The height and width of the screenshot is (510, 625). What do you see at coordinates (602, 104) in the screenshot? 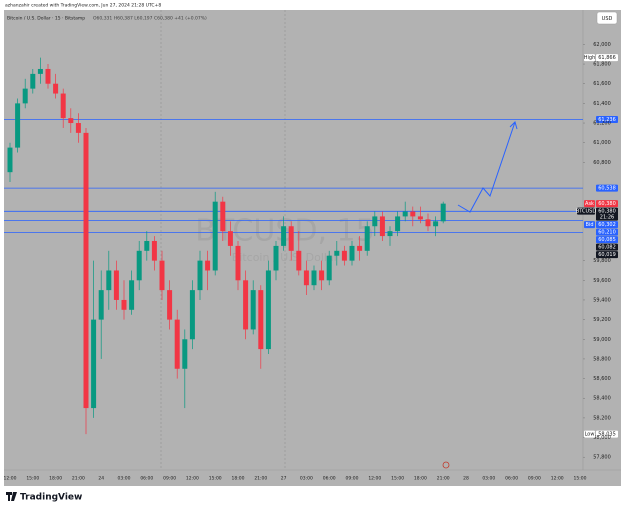
I see `y-tick-label: 61,400` at bounding box center [602, 104].